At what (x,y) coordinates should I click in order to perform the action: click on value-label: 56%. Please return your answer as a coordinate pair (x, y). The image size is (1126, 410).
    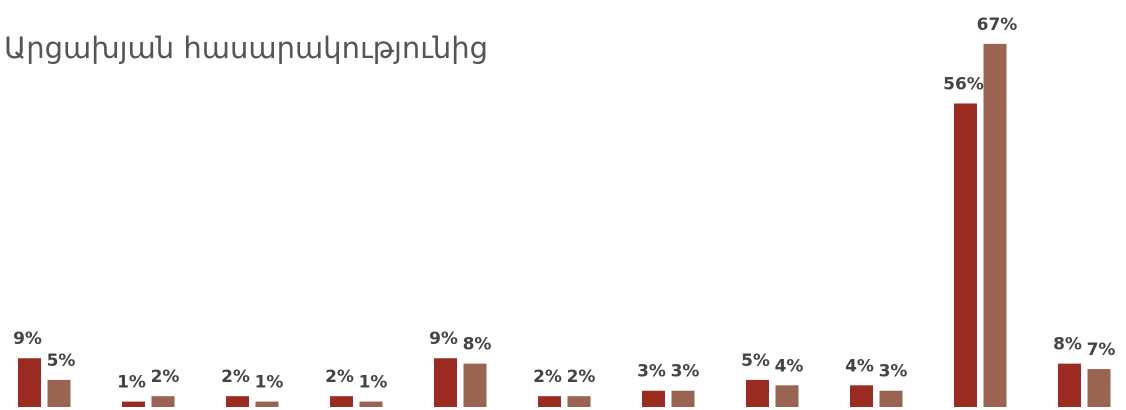
    Looking at the image, I should click on (963, 84).